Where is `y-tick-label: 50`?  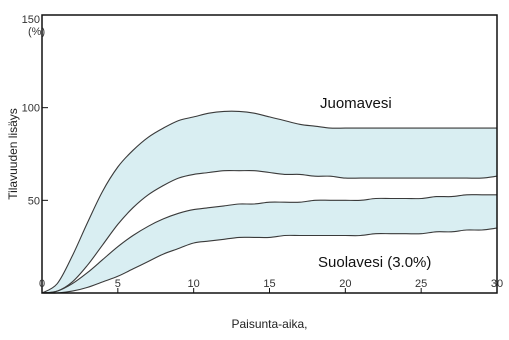
y-tick-label: 50 is located at coordinates (34, 201).